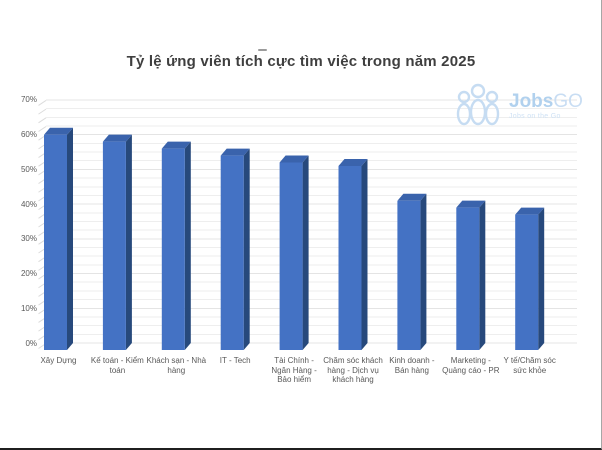  What do you see at coordinates (28, 239) in the screenshot?
I see `y-tick-label: 30%` at bounding box center [28, 239].